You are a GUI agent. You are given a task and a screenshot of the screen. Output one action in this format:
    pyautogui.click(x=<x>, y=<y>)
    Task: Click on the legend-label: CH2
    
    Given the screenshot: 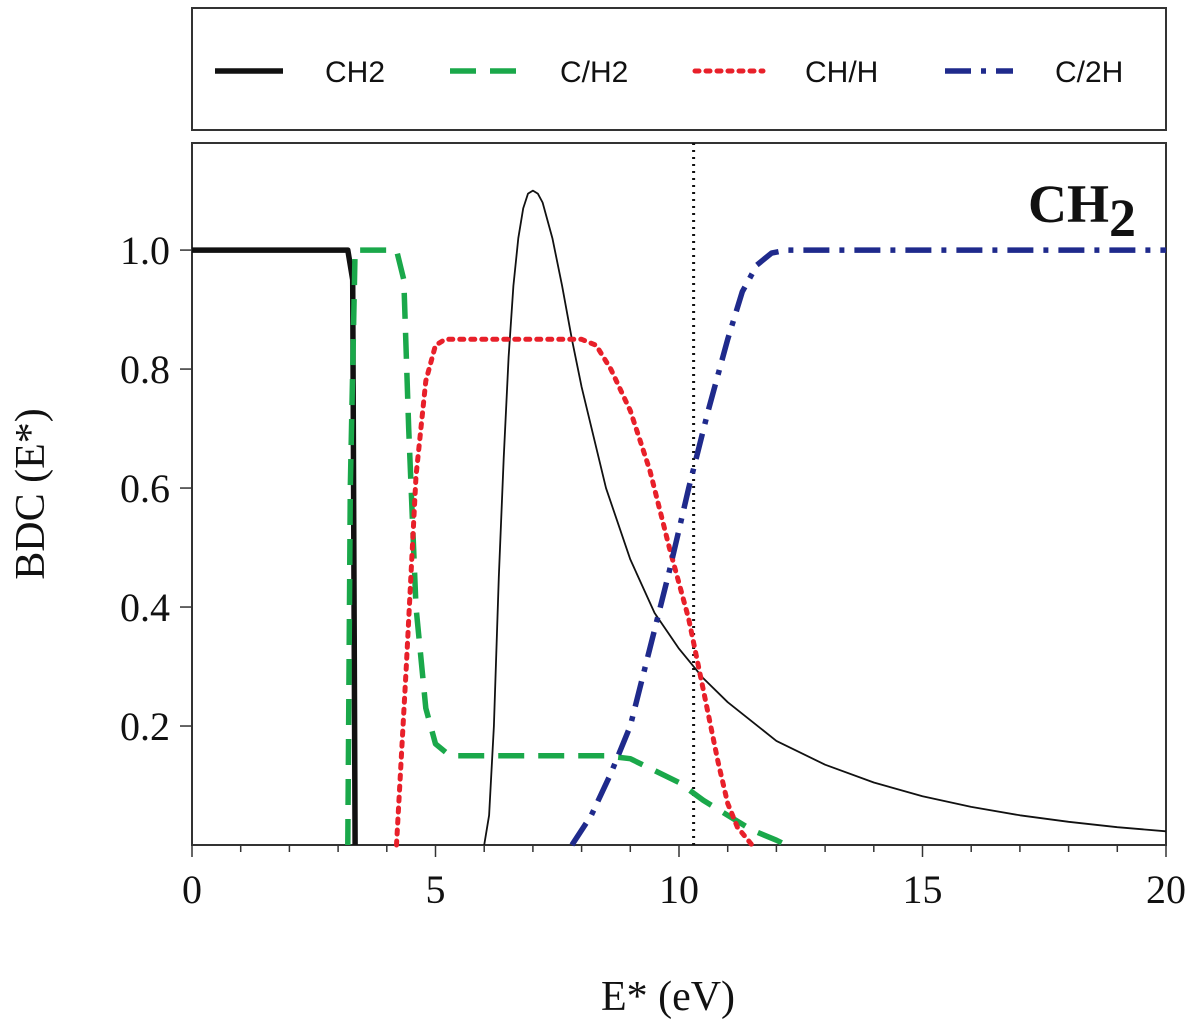 What is the action you would take?
    pyautogui.click(x=355, y=72)
    